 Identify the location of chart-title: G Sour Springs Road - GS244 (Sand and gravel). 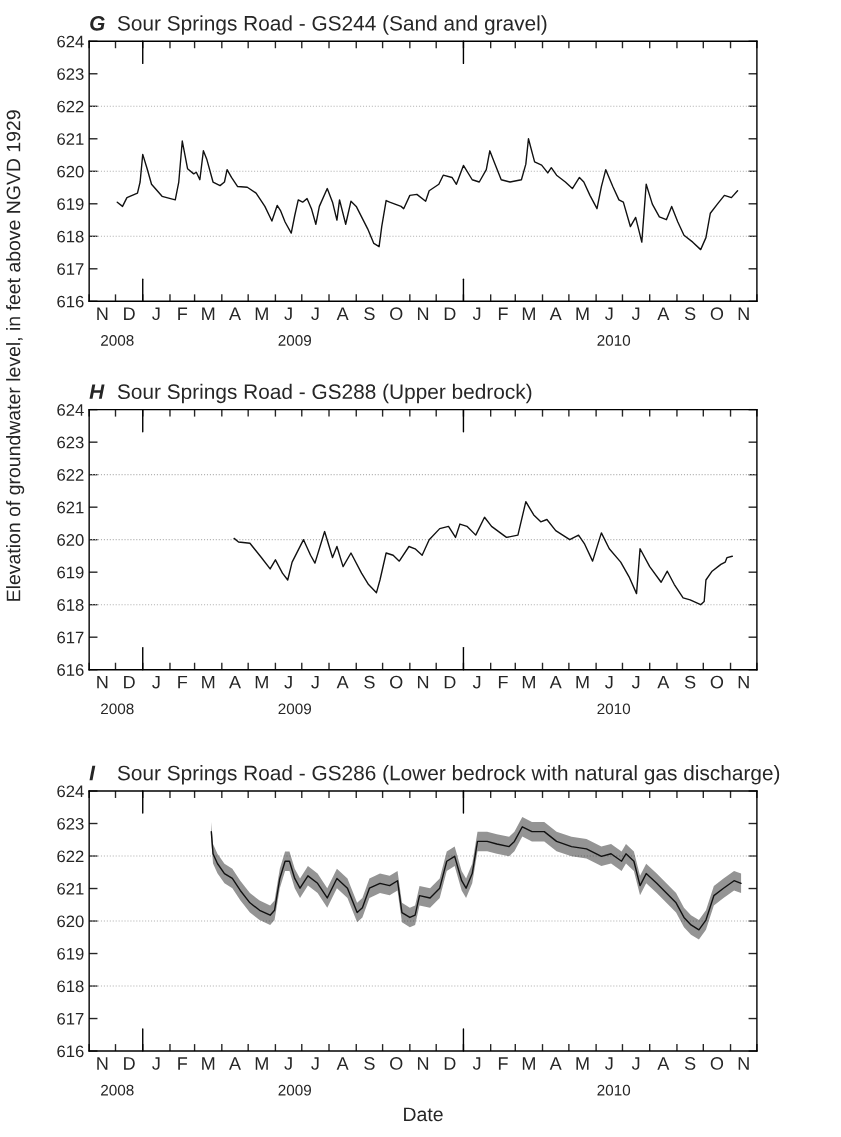
(318, 25).